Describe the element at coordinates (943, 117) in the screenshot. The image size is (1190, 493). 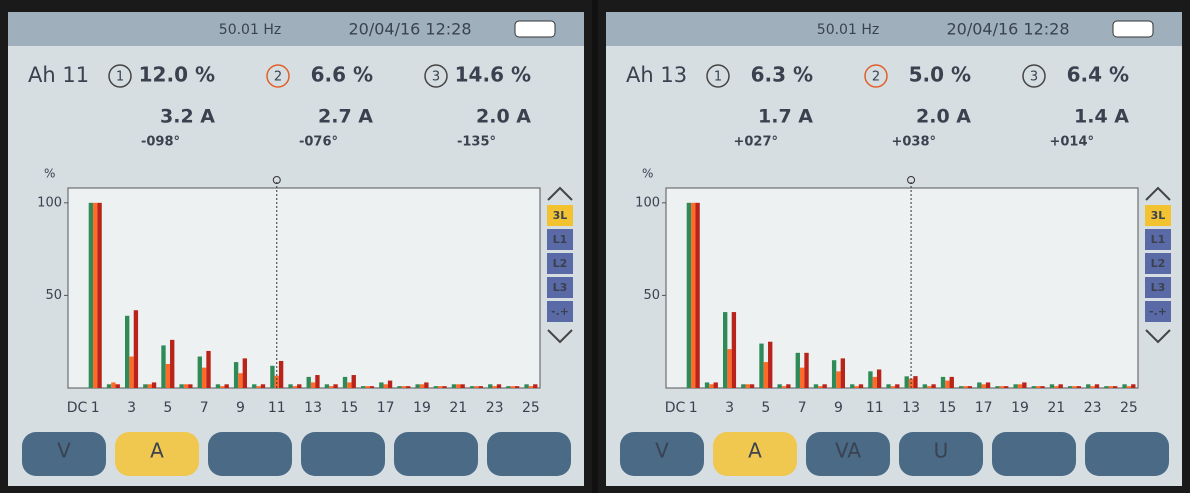
I see `current-value: 2.0 A` at that location.